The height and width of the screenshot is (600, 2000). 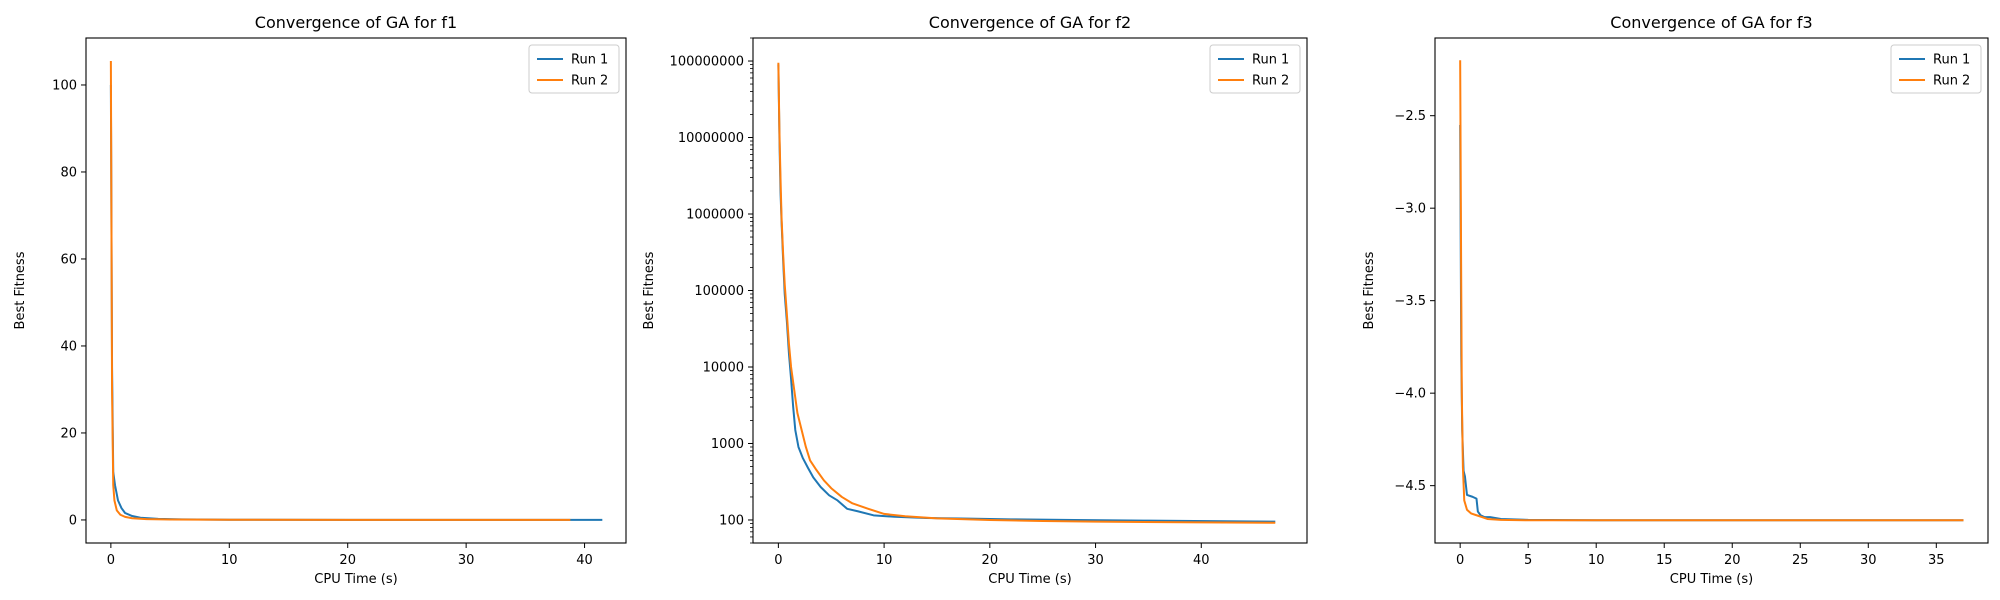 I want to click on y-tick-label: −4.0, so click(x=1410, y=394).